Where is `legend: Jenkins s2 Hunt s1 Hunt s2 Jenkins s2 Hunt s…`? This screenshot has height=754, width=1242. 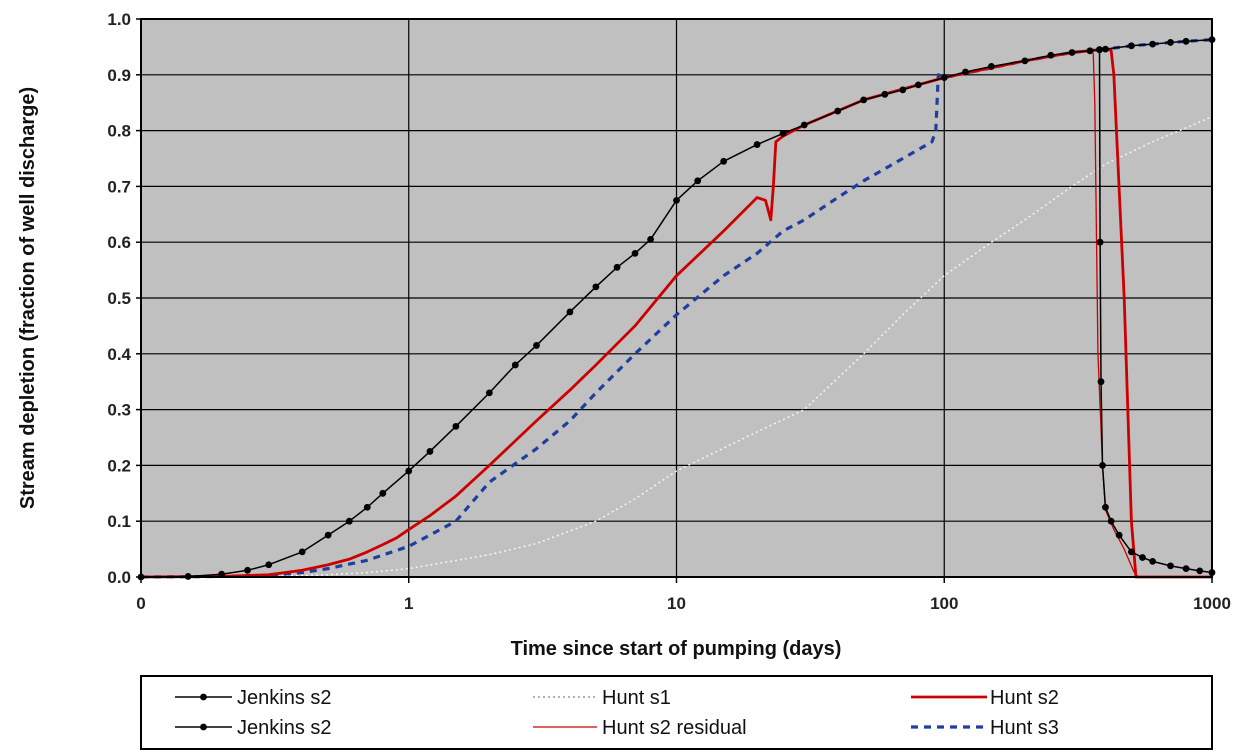
legend: Jenkins s2 Hunt s1 Hunt s2 Jenkins s2 Hunt s… is located at coordinates (676, 712).